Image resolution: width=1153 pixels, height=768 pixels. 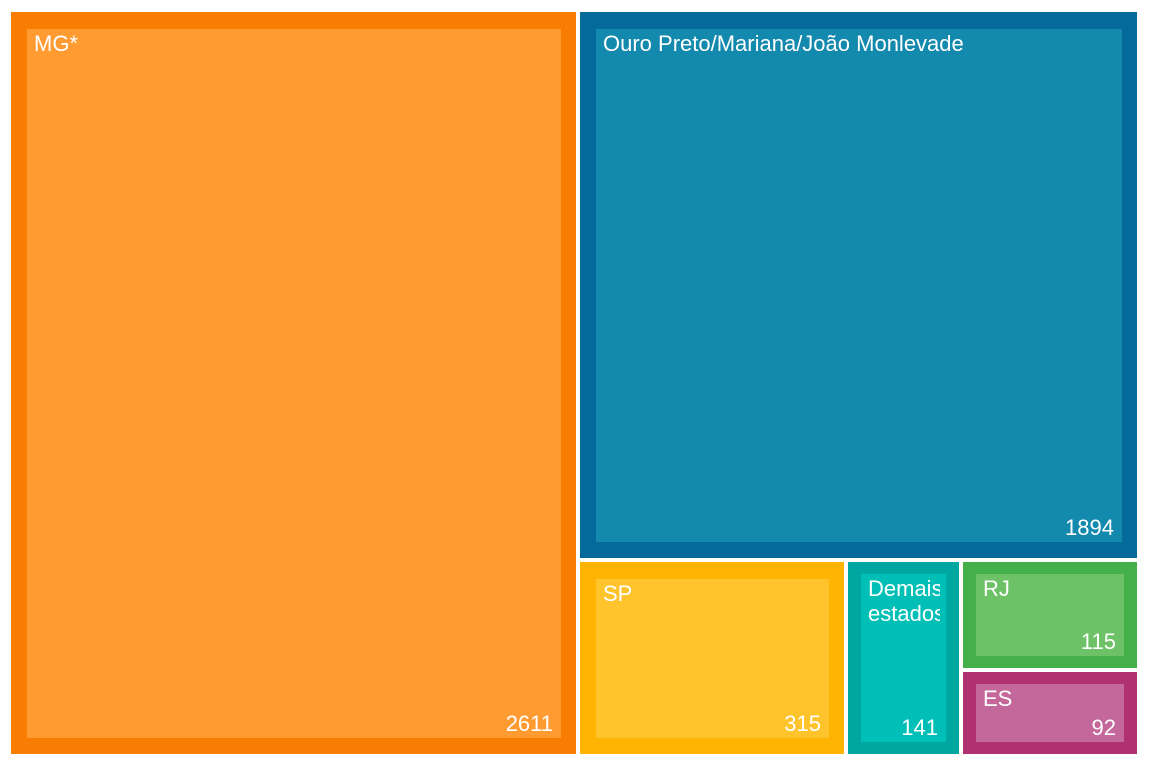 I want to click on tile-label-demais: Demais estados, so click(x=904, y=601).